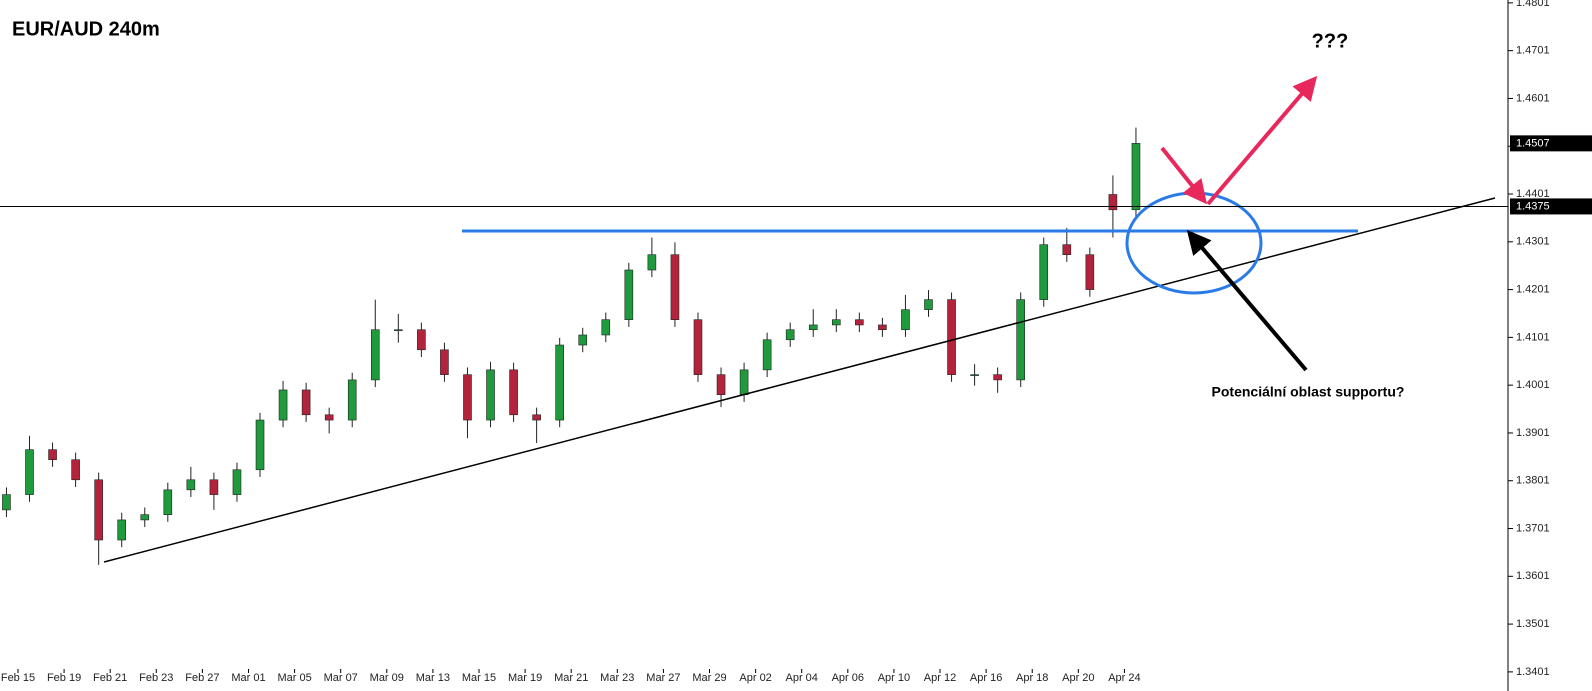 This screenshot has width=1592, height=691. What do you see at coordinates (1533, 289) in the screenshot?
I see `y-tick-label: 1.4201` at bounding box center [1533, 289].